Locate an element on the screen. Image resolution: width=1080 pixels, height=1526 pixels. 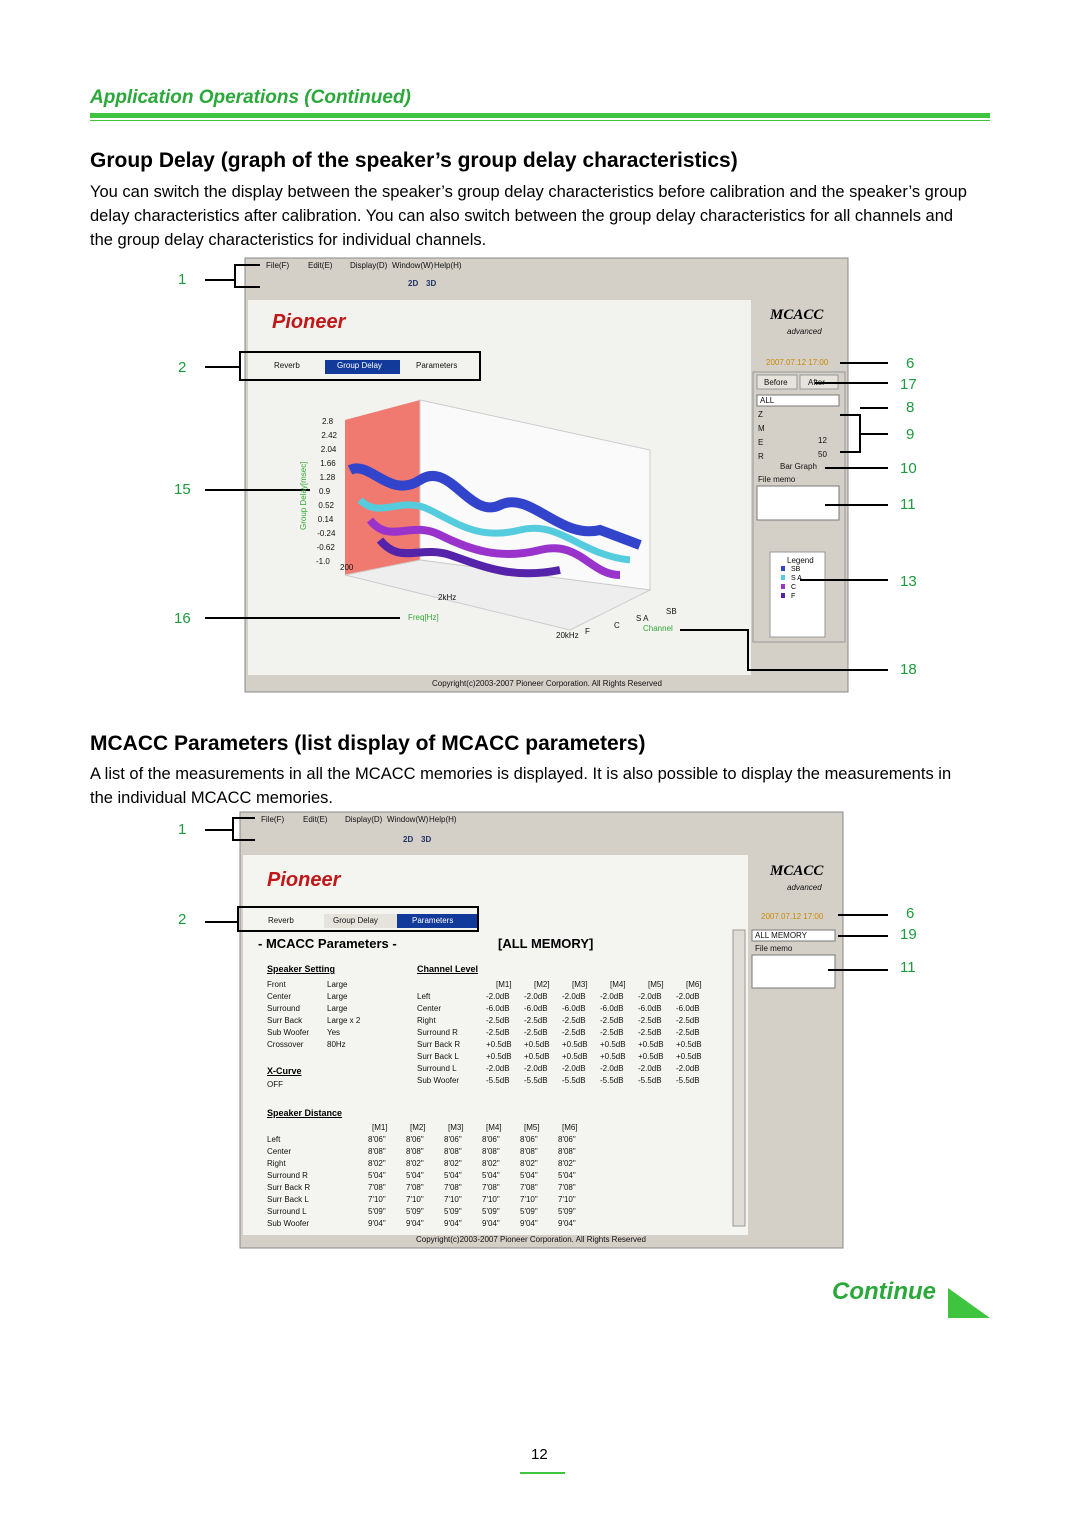
tab: Group Delay is located at coordinates (355, 920).